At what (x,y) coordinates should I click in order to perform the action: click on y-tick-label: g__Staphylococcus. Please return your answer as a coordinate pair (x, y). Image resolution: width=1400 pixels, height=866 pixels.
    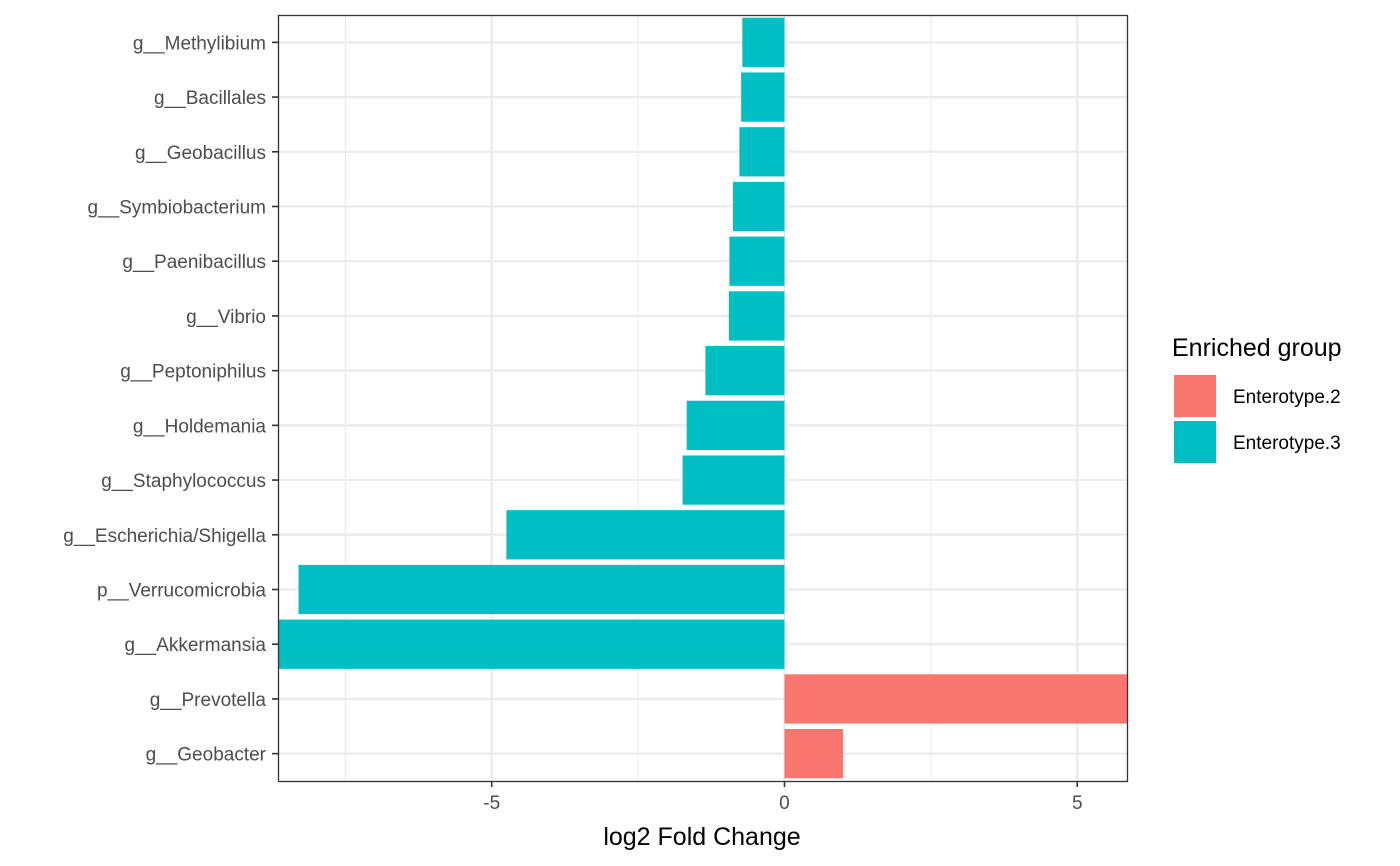
    Looking at the image, I should click on (183, 481).